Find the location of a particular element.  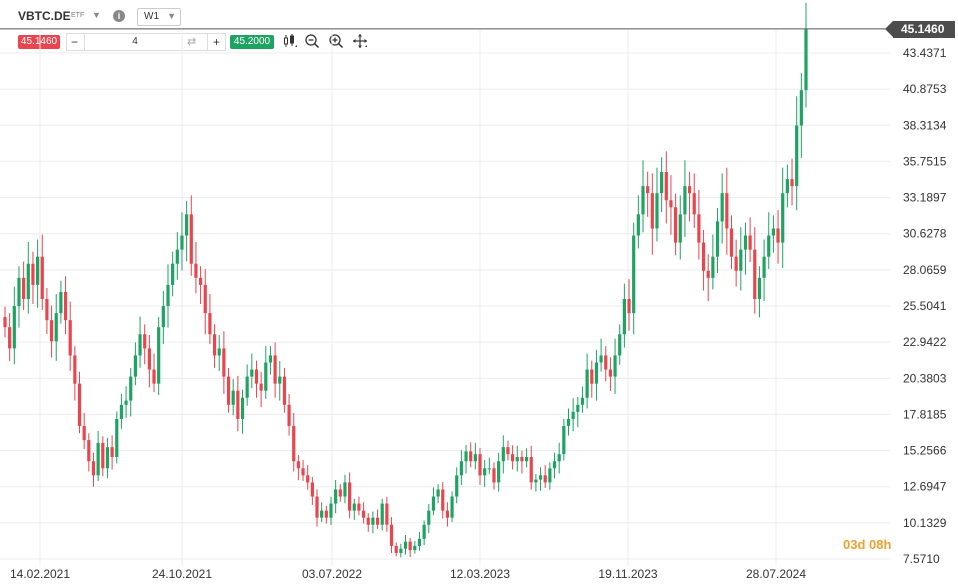

zoom-out-icon is located at coordinates (312, 41).